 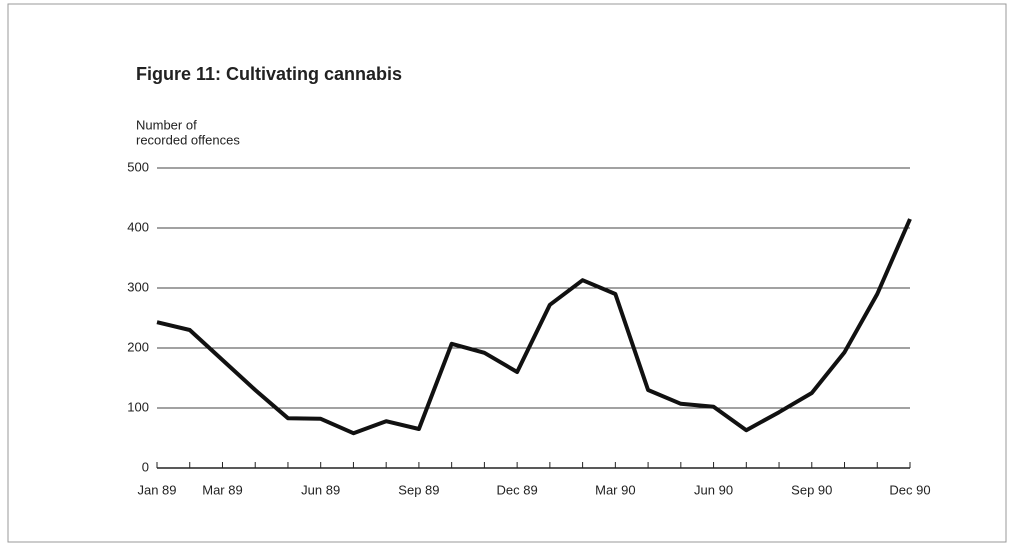 I want to click on x-tick-label: Dec 90, so click(x=909, y=489).